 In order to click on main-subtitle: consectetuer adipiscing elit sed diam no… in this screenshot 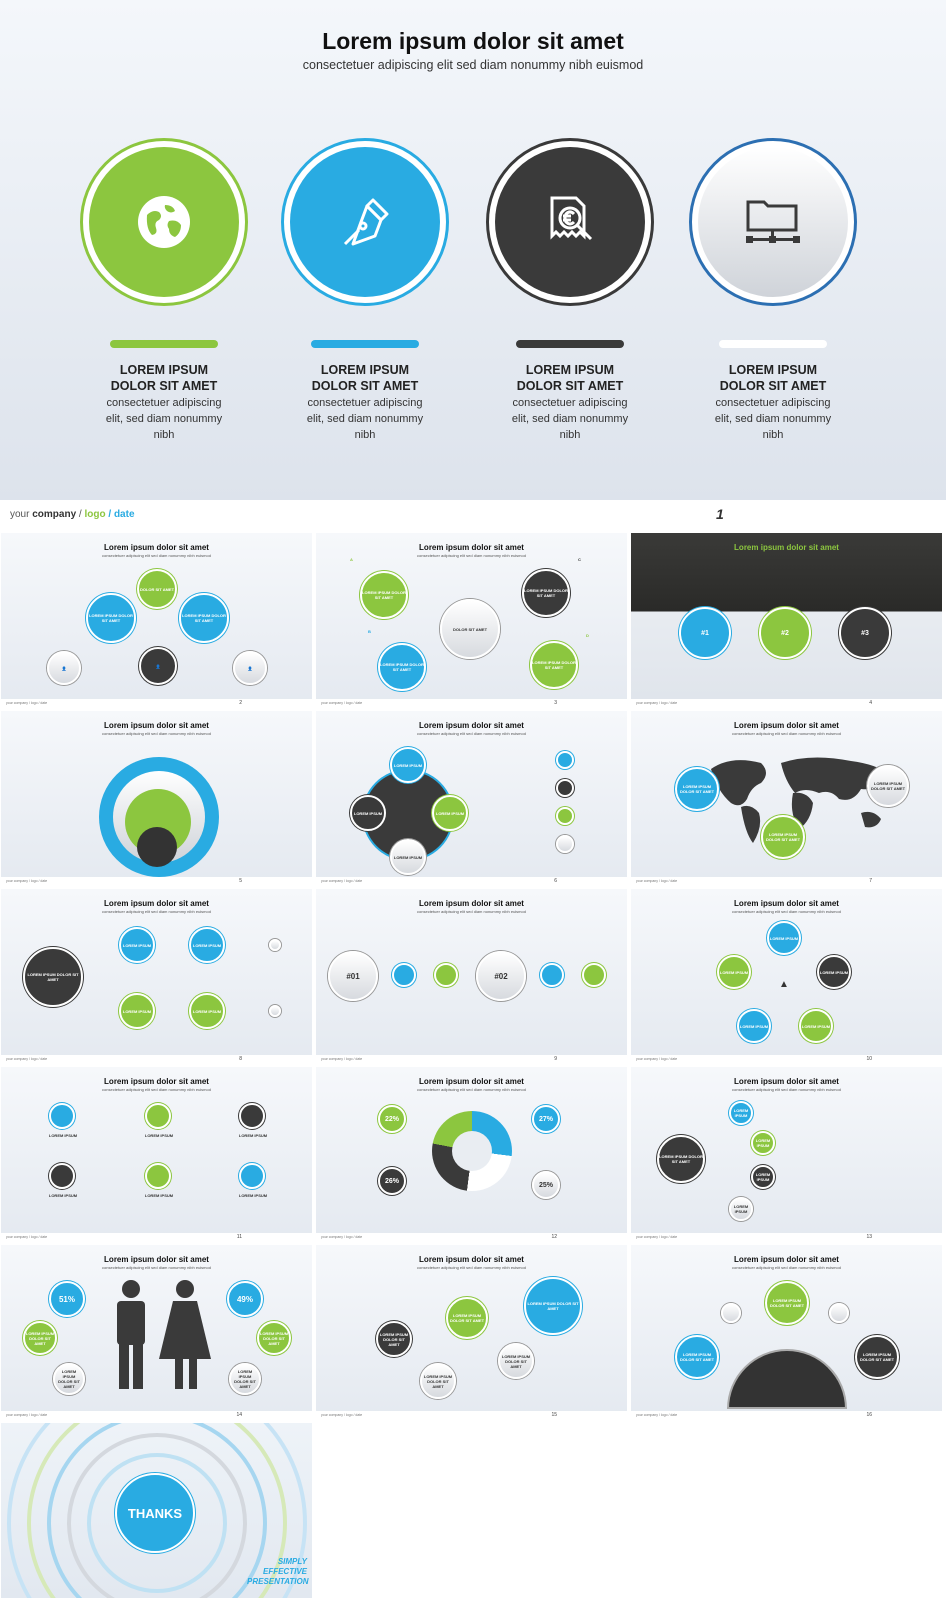, I will do `click(473, 65)`.